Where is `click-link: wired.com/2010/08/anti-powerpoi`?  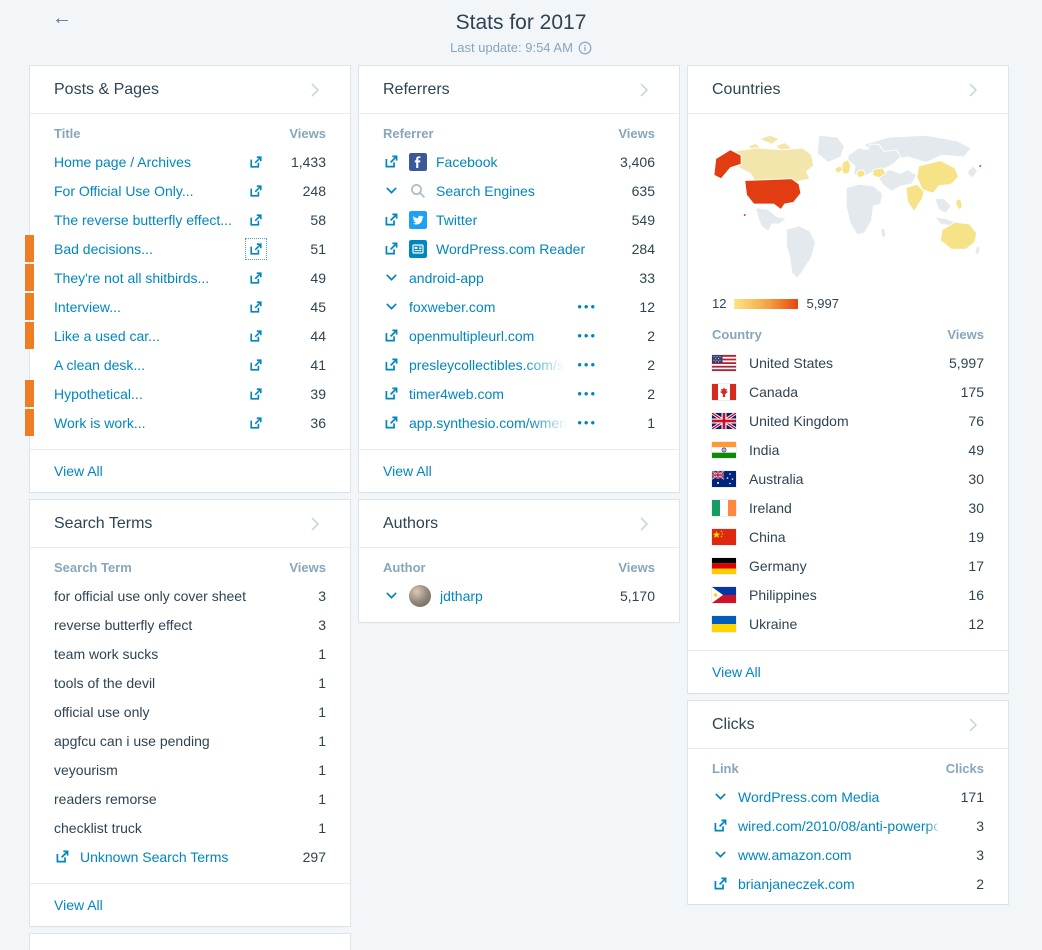
click-link: wired.com/2010/08/anti-powerpoi is located at coordinates (838, 826).